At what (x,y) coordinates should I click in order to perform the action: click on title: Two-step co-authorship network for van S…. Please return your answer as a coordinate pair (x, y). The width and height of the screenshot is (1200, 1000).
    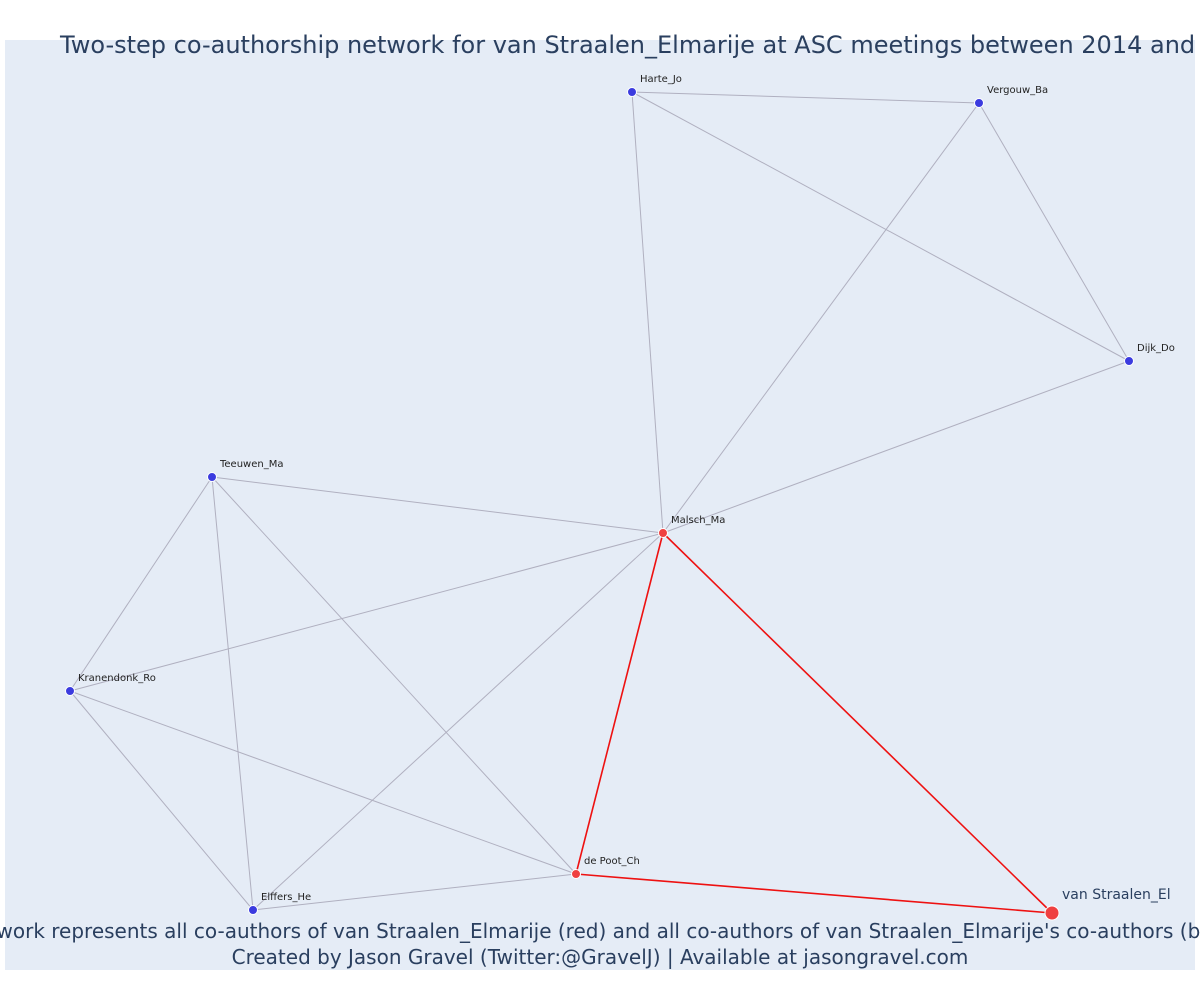
    Looking at the image, I should click on (629, 45).